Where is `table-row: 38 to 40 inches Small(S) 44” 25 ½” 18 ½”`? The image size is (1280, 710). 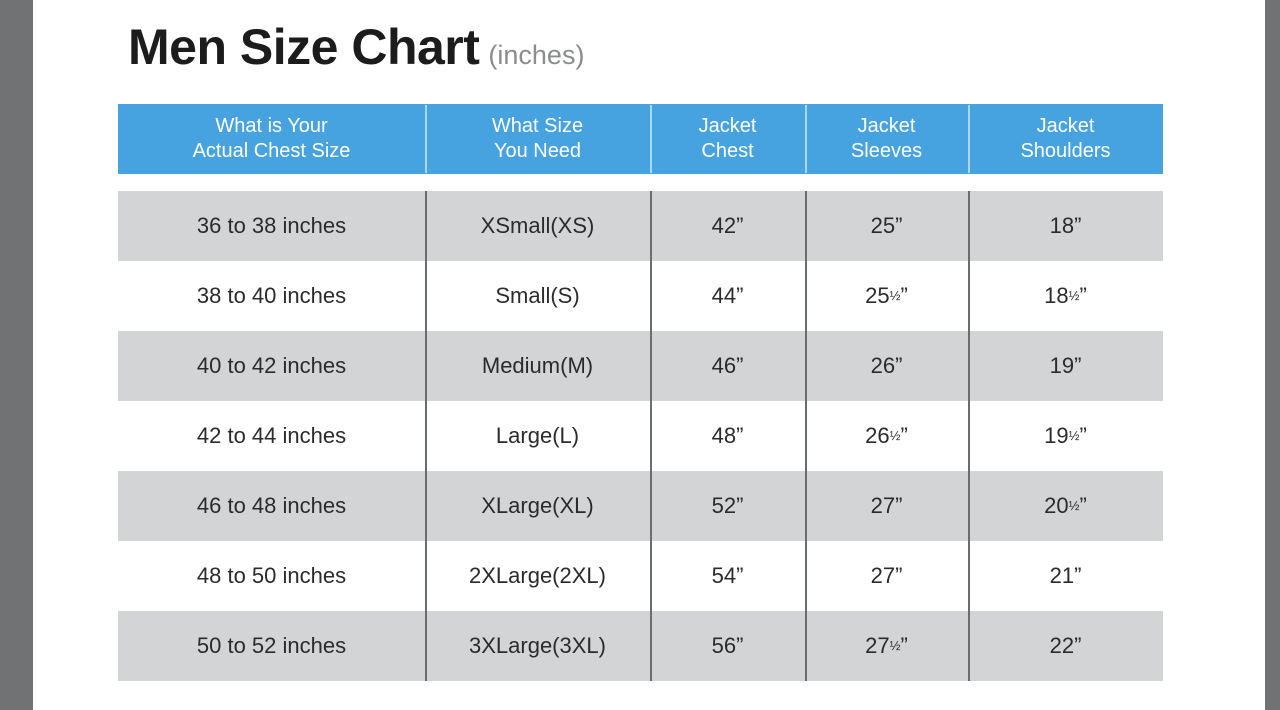 table-row: 38 to 40 inches Small(S) 44” 25 ½” 18 ½” is located at coordinates (640, 296).